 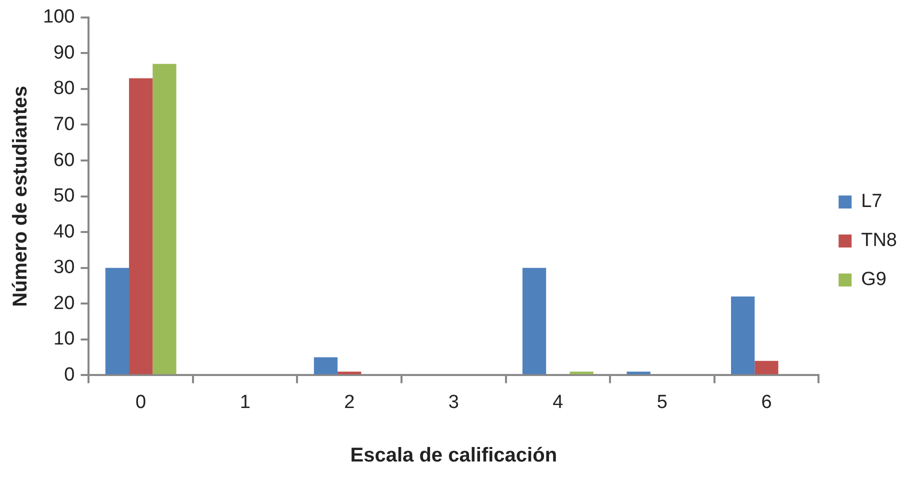 I want to click on y-tick-label: 0, so click(x=69, y=375).